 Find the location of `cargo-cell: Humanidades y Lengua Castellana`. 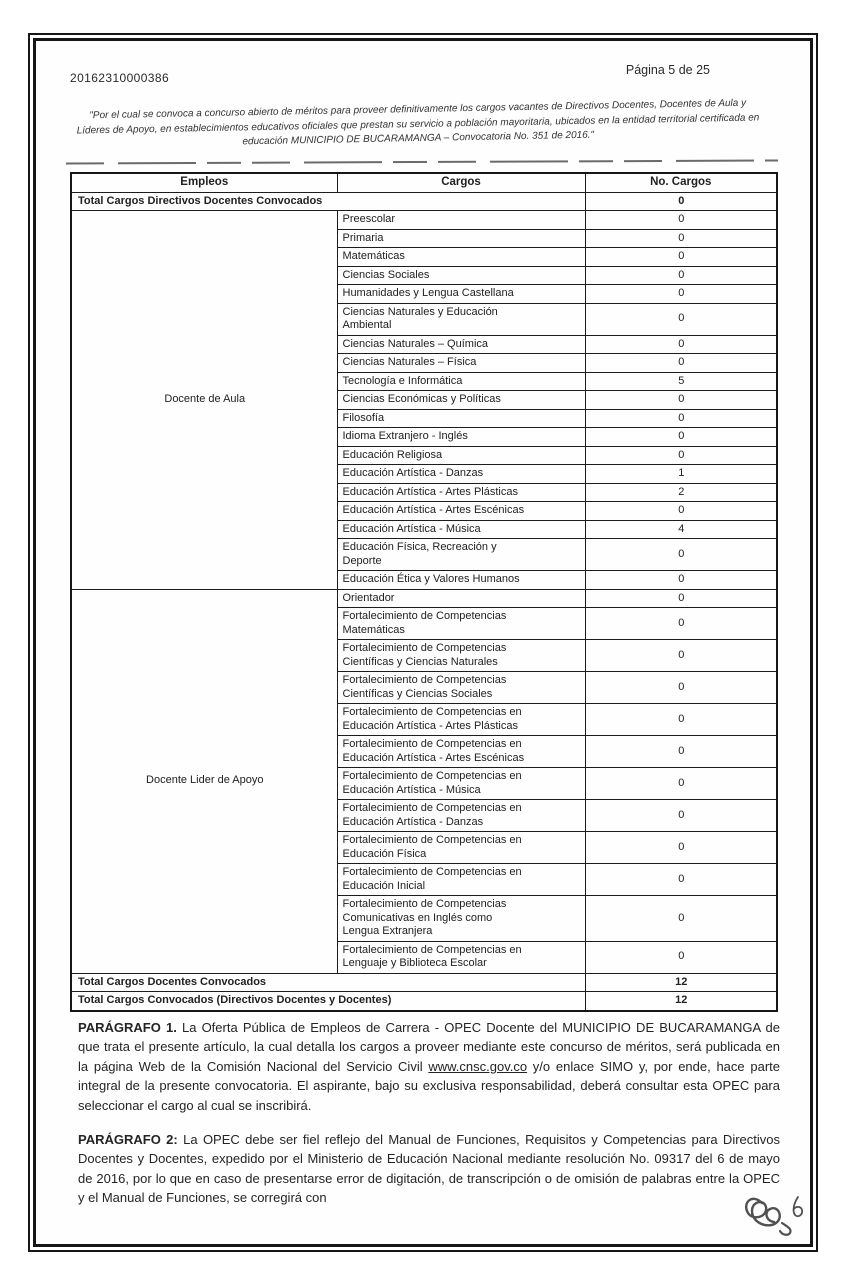

cargo-cell: Humanidades y Lengua Castellana is located at coordinates (461, 294).